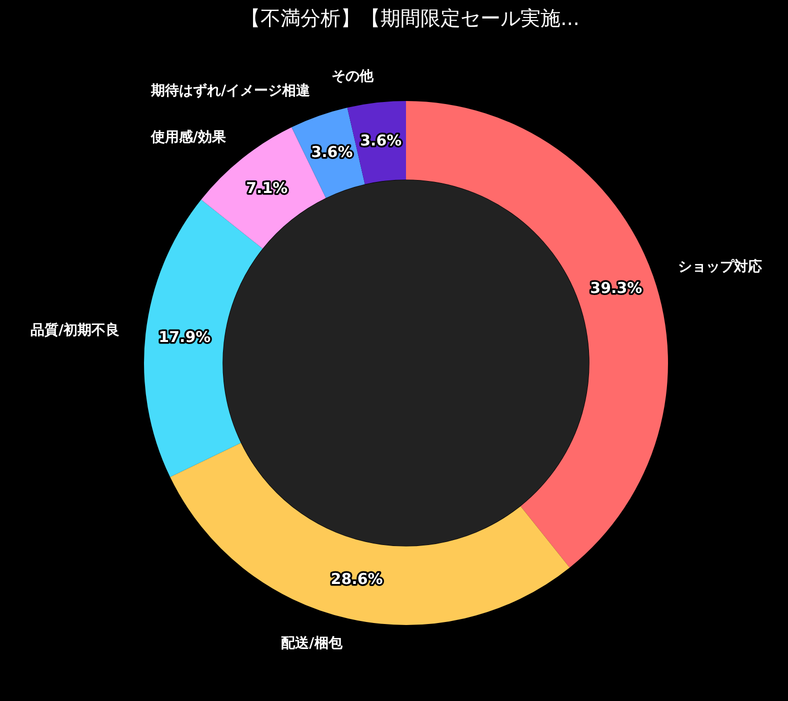 This screenshot has width=788, height=701. What do you see at coordinates (356, 579) in the screenshot?
I see `data-label: 28.6%` at bounding box center [356, 579].